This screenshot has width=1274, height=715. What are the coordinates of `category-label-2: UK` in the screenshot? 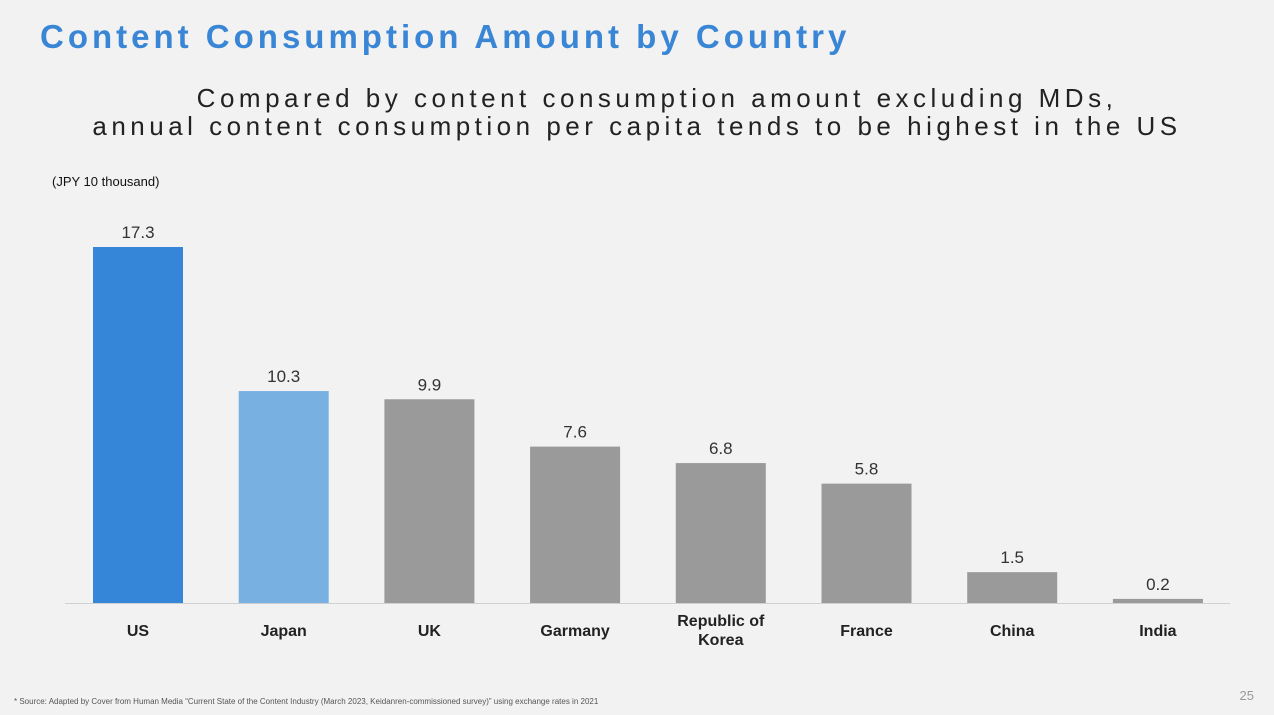 It's located at (430, 631).